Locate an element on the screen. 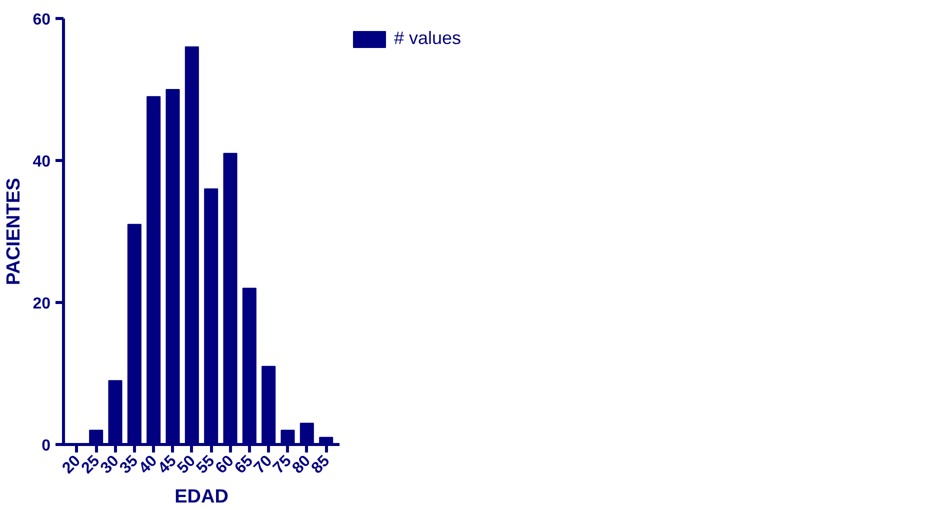 This screenshot has width=931, height=510. legend-label: # values is located at coordinates (428, 38).